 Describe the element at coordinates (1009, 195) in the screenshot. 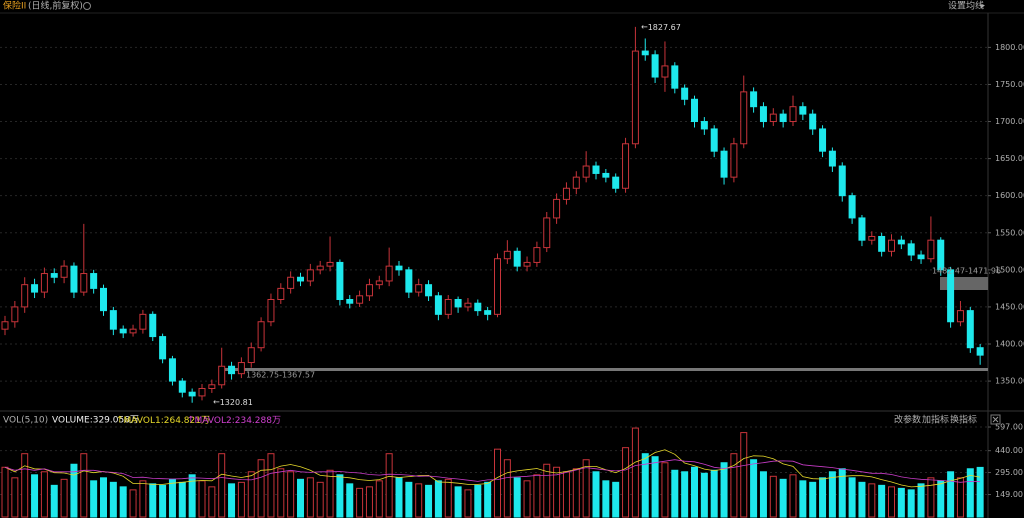

I see `y-tick-label: 1600.00` at that location.